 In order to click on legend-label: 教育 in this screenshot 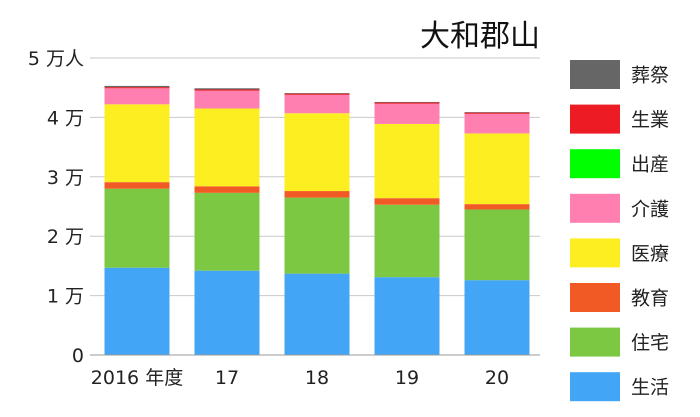, I will do `click(650, 299)`.